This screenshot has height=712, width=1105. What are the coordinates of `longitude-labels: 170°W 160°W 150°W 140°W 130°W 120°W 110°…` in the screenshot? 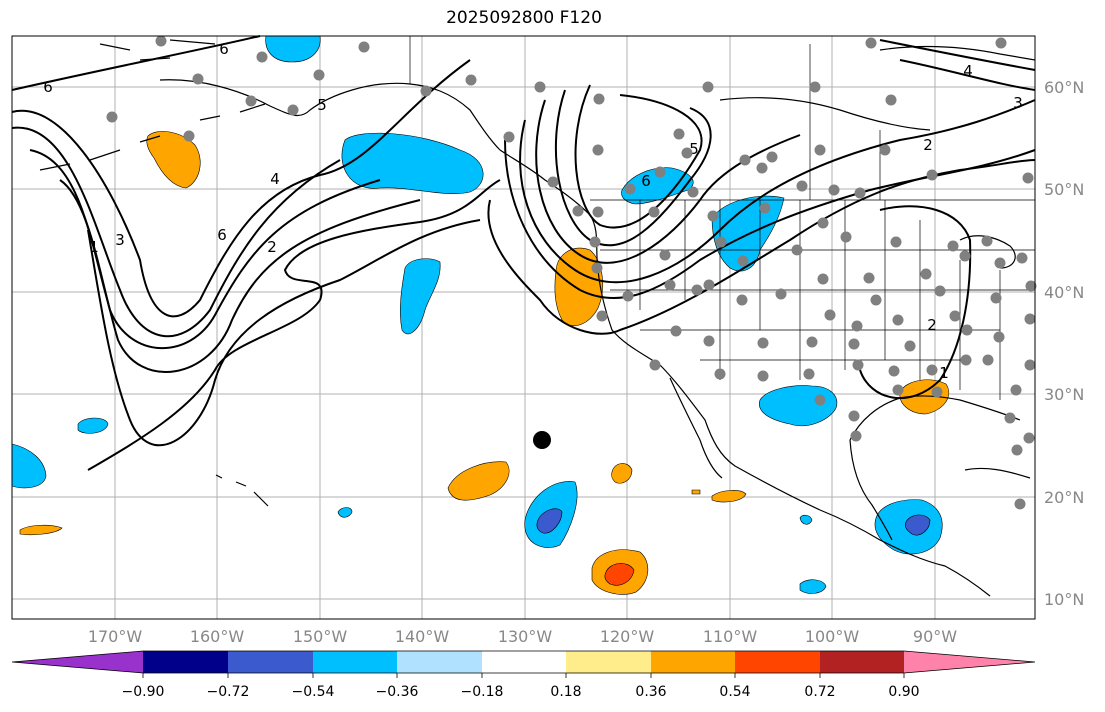 It's located at (522, 636).